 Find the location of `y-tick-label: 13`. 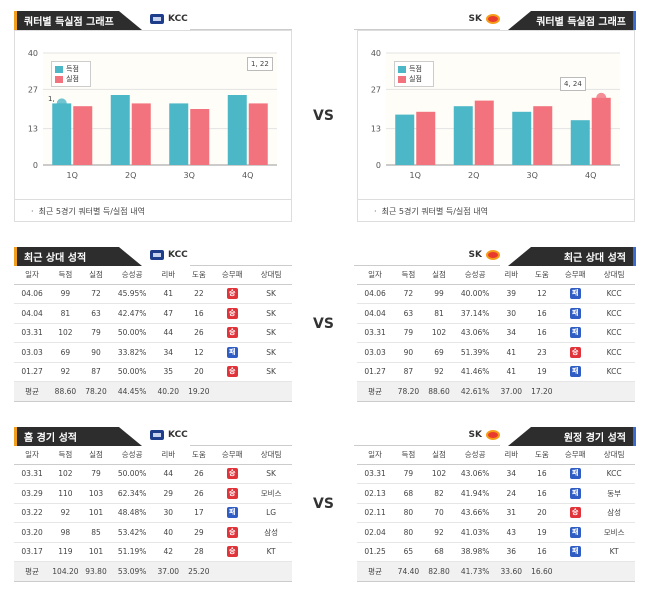

y-tick-label: 13 is located at coordinates (376, 129).